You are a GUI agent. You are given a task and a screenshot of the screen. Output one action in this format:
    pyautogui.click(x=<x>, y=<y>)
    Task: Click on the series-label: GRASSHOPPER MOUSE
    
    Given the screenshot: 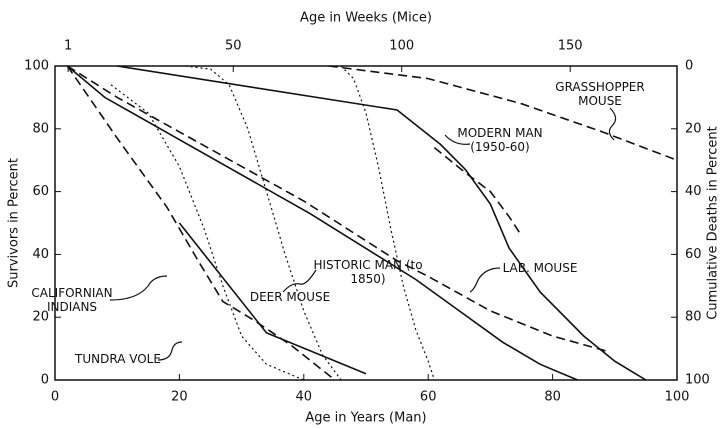 What is the action you would take?
    pyautogui.click(x=600, y=94)
    